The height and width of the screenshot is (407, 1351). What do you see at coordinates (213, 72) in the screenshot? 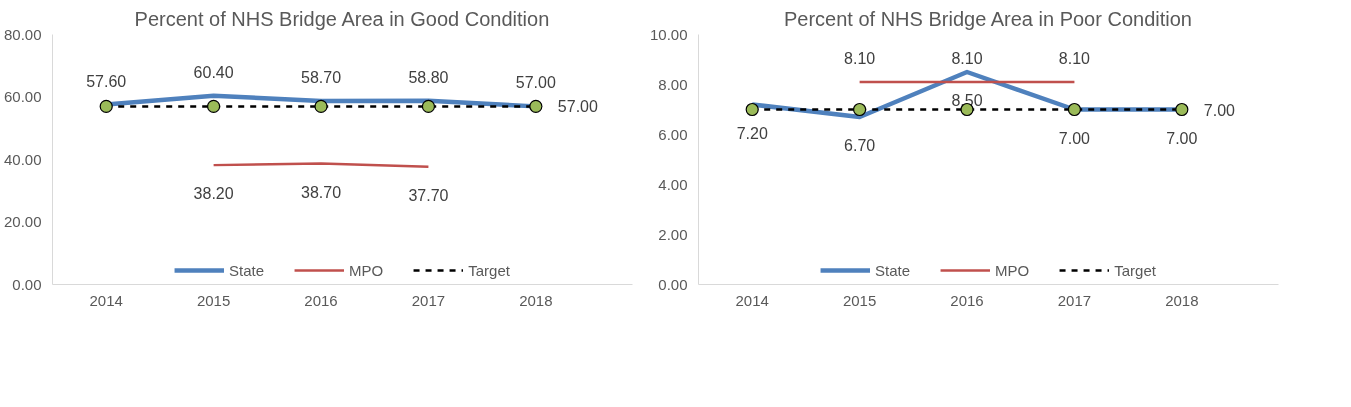
I see `data-label: 60.40` at bounding box center [213, 72].